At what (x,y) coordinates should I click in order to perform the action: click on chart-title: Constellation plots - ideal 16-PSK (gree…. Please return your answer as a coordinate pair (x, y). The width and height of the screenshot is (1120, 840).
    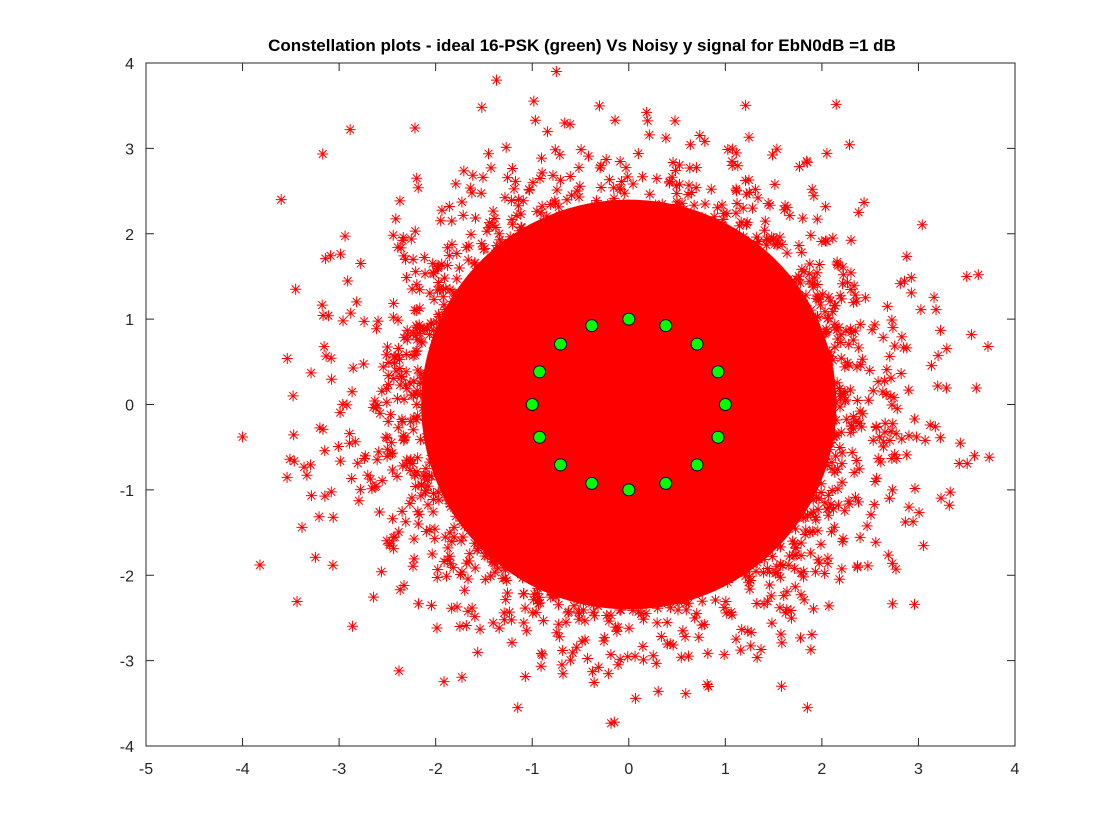
    Looking at the image, I should click on (582, 45).